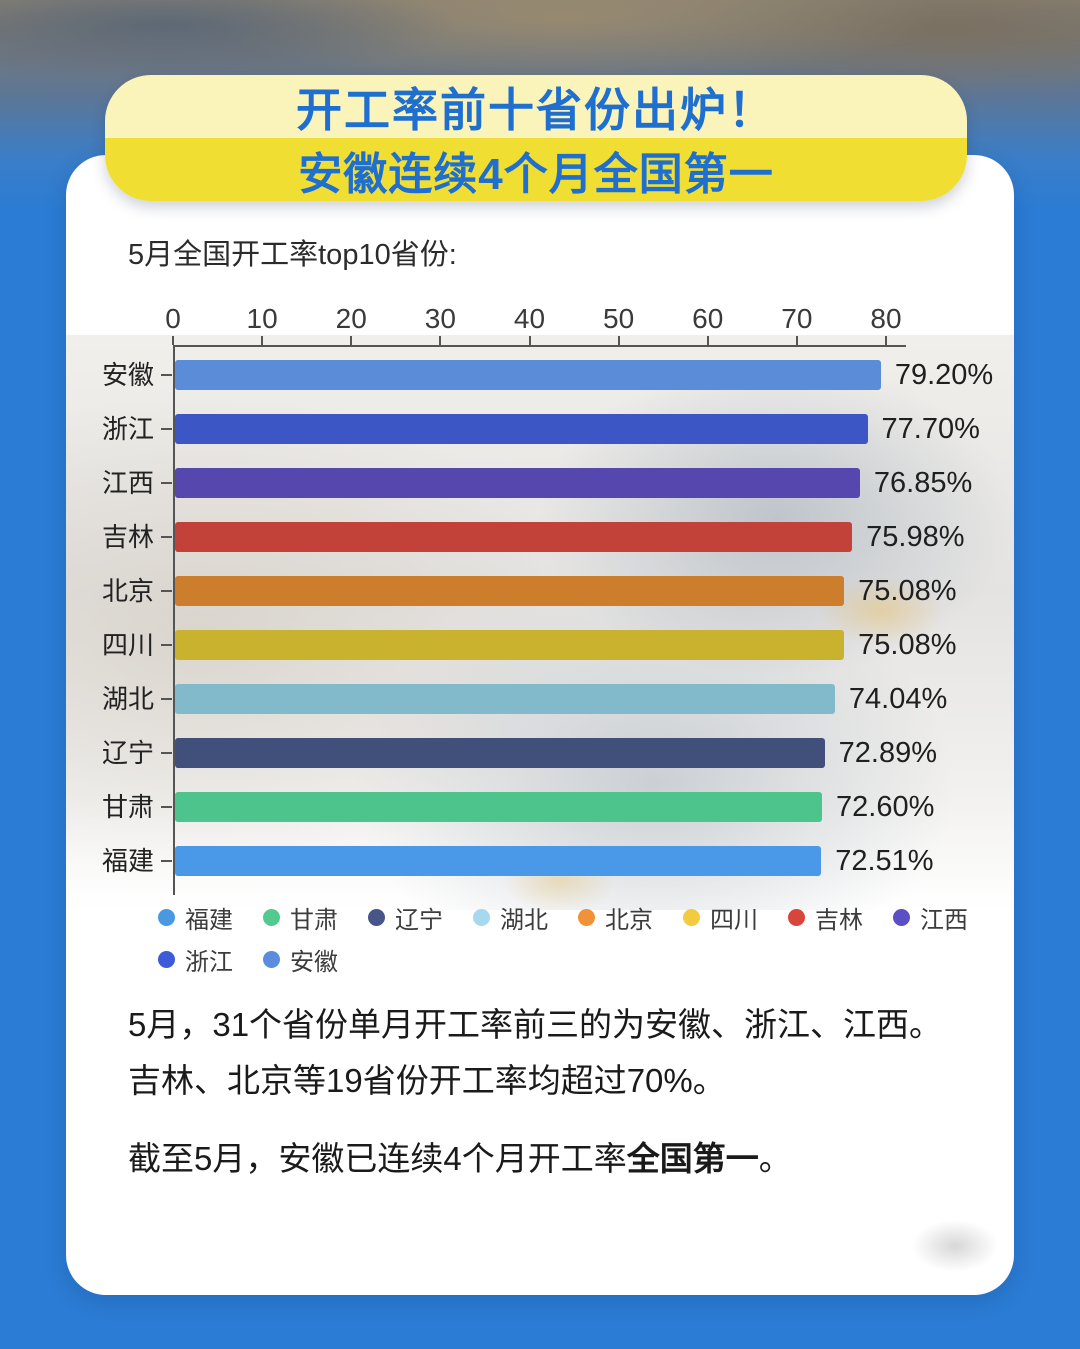  I want to click on bar-category-label: 吉林, so click(127, 537).